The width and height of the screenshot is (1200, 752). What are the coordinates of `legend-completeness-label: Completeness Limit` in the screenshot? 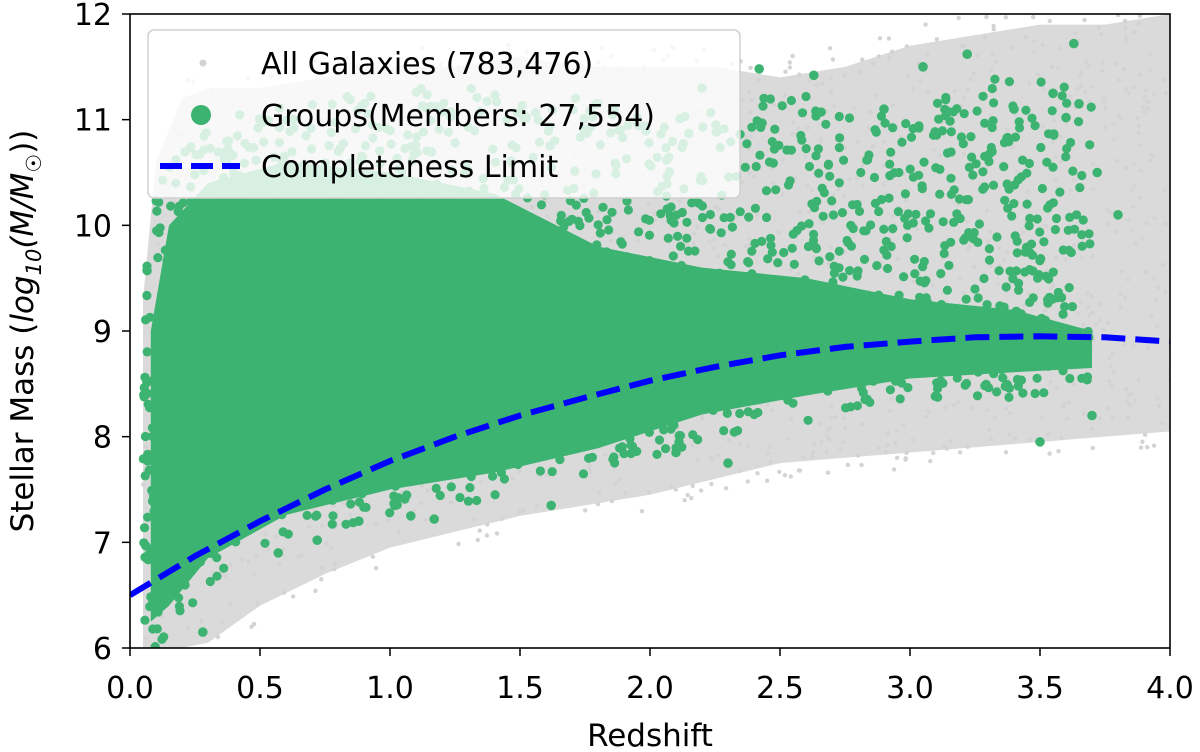 It's located at (409, 167).